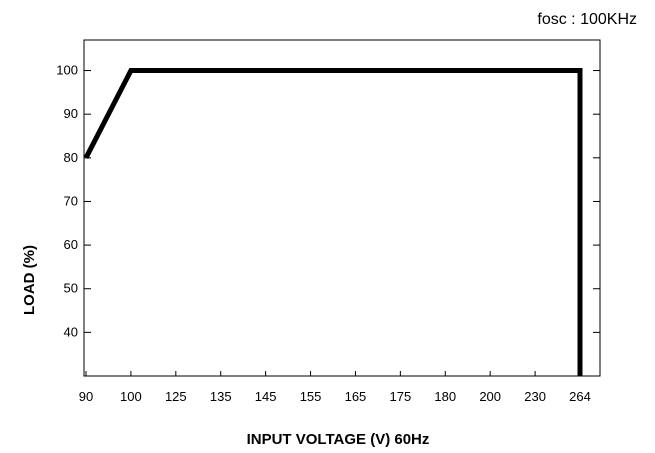  What do you see at coordinates (71, 157) in the screenshot?
I see `y-tick-label: 80` at bounding box center [71, 157].